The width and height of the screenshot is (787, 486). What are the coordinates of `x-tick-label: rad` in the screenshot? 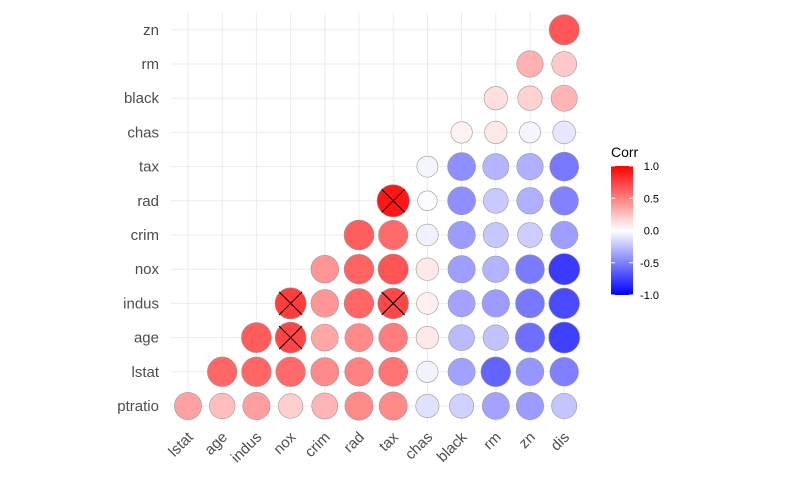 It's located at (353, 442).